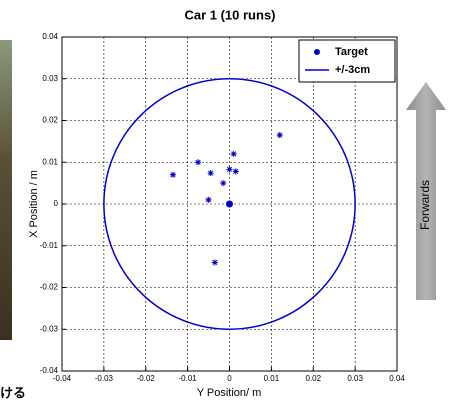 The height and width of the screenshot is (408, 462). Describe the element at coordinates (313, 378) in the screenshot. I see `x-tick-label: 0.02` at that location.